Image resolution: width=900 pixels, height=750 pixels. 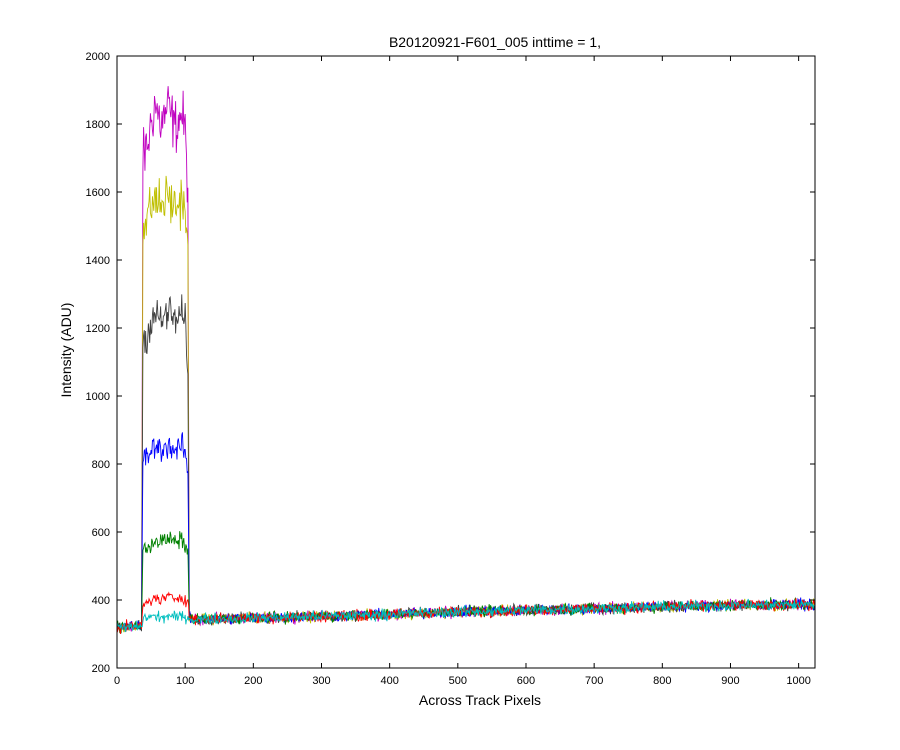 What do you see at coordinates (594, 681) in the screenshot?
I see `x-tick-label: 700` at bounding box center [594, 681].